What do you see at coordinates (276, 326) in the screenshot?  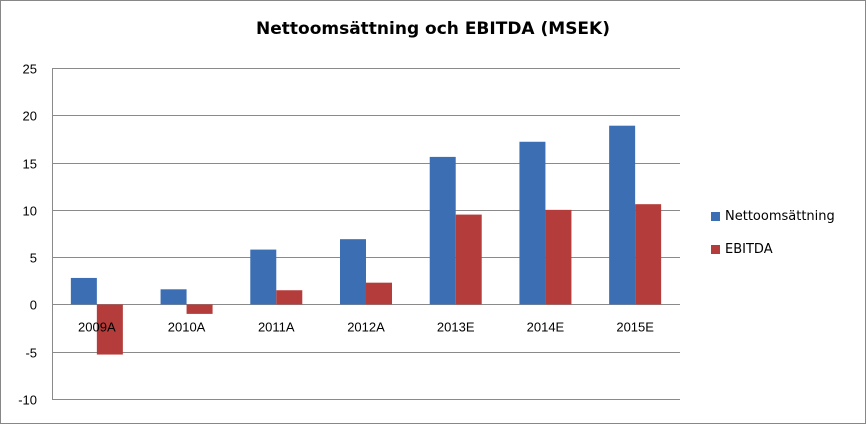 I see `x-tick-label: 2011A` at bounding box center [276, 326].